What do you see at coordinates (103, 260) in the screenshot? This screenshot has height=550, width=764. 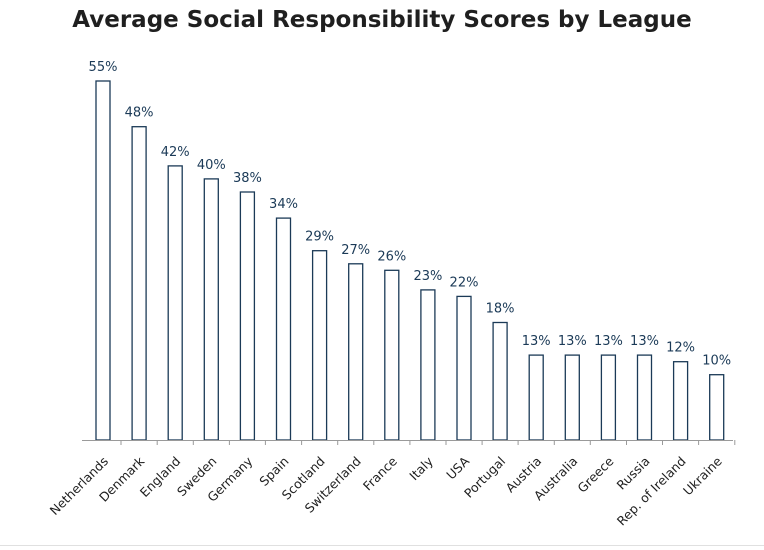 I see `bar-netherlands` at bounding box center [103, 260].